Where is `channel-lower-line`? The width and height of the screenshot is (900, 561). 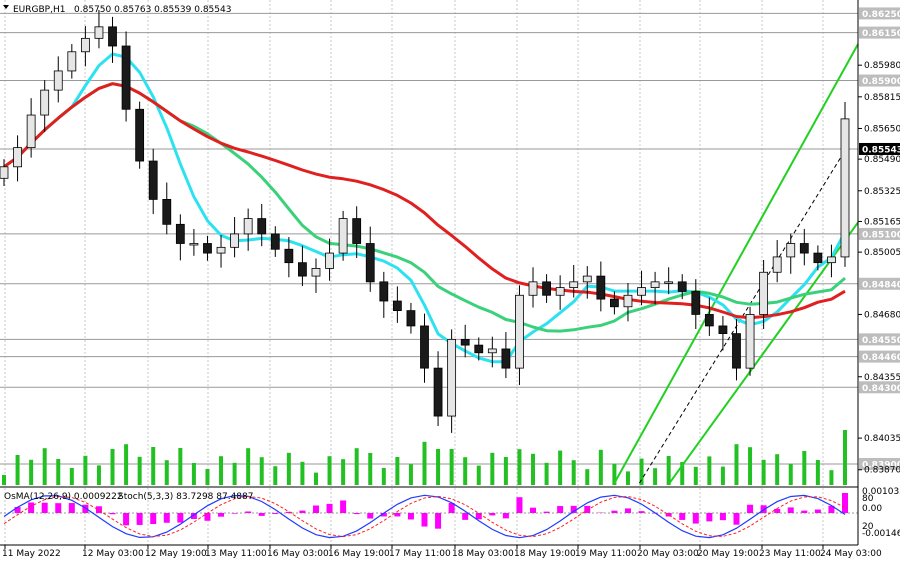 channel-lower-line is located at coordinates (763, 352).